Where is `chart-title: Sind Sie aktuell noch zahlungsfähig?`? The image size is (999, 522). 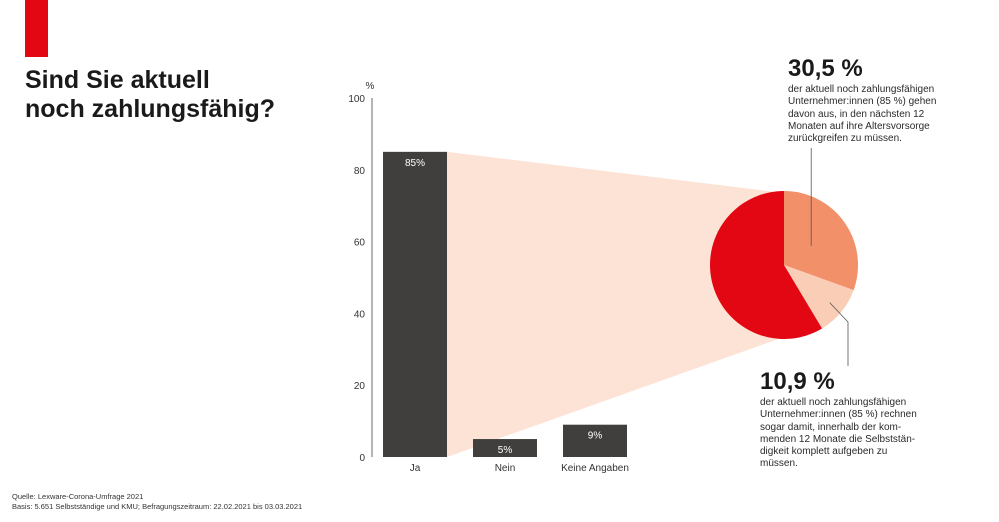 chart-title: Sind Sie aktuell noch zahlungsfähig? is located at coordinates (150, 95).